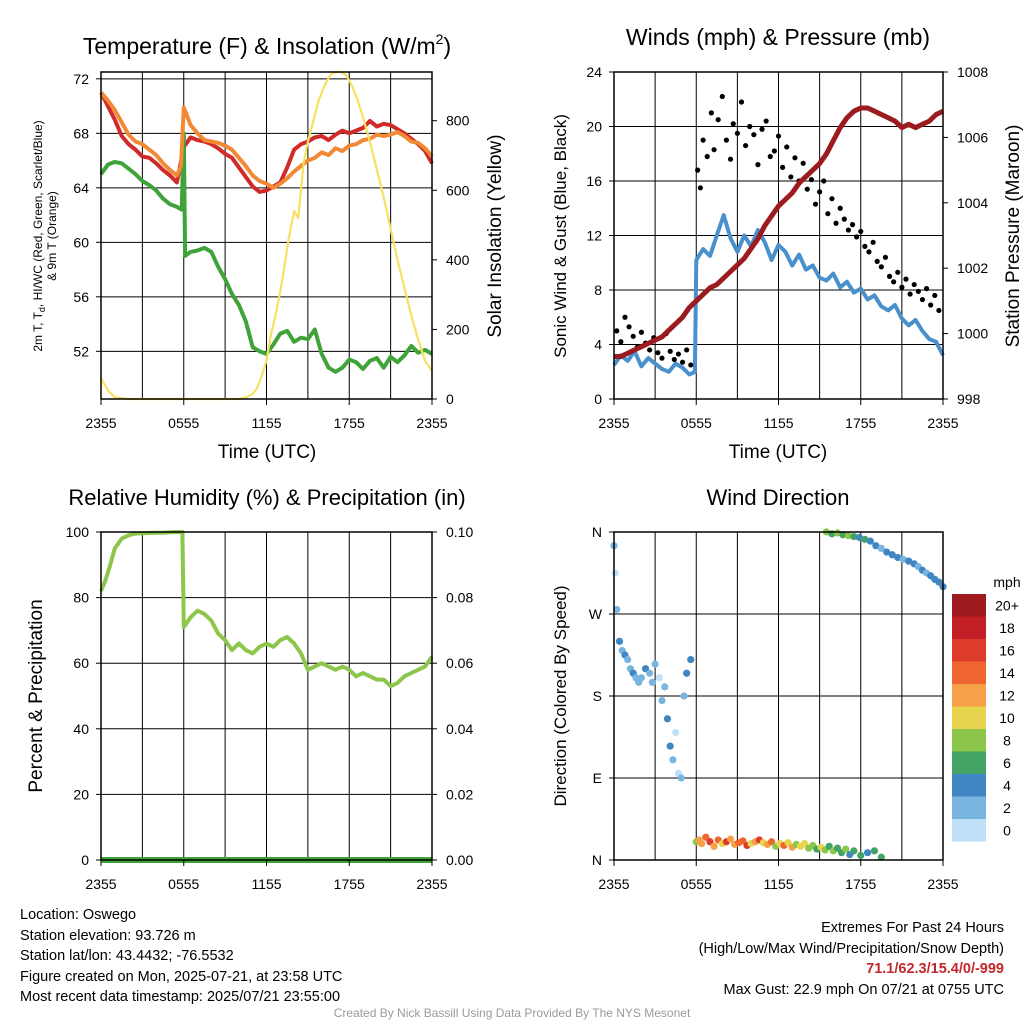 This screenshot has height=1024, width=1024. I want to click on dewpoint-line, so click(266, 252).